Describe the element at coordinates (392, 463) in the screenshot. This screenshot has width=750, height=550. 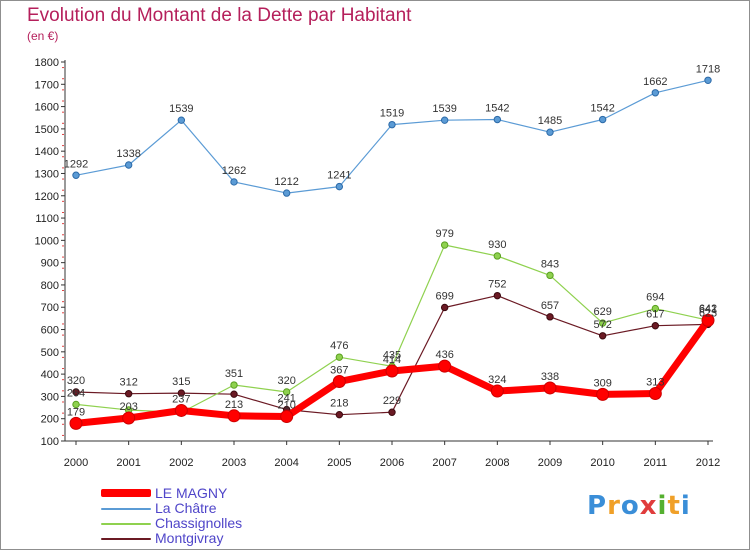
I see `x-tick-label: 2006` at that location.